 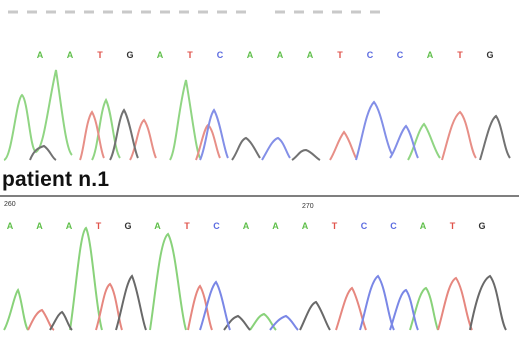 I want to click on panel-1-black-trace, so click(x=270, y=134).